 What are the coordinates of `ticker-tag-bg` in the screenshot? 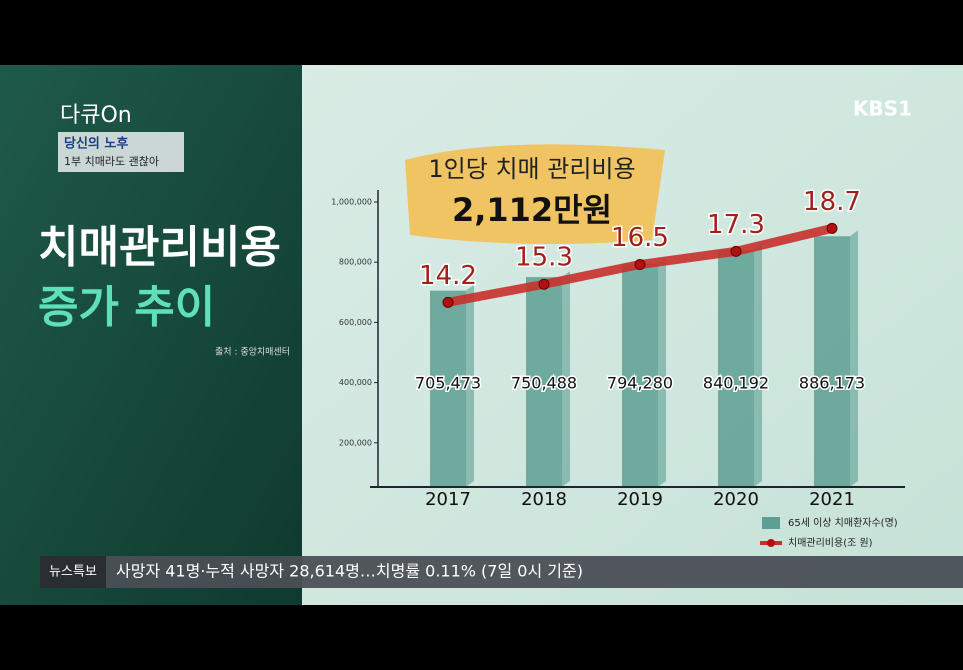 It's located at (73, 572).